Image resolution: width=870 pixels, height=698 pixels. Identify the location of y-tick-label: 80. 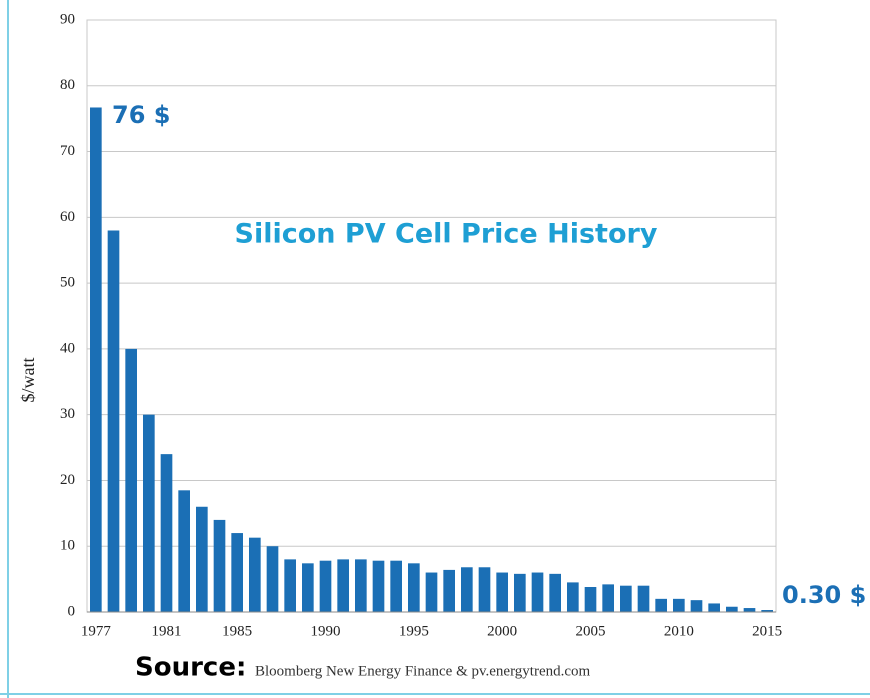
(67, 85).